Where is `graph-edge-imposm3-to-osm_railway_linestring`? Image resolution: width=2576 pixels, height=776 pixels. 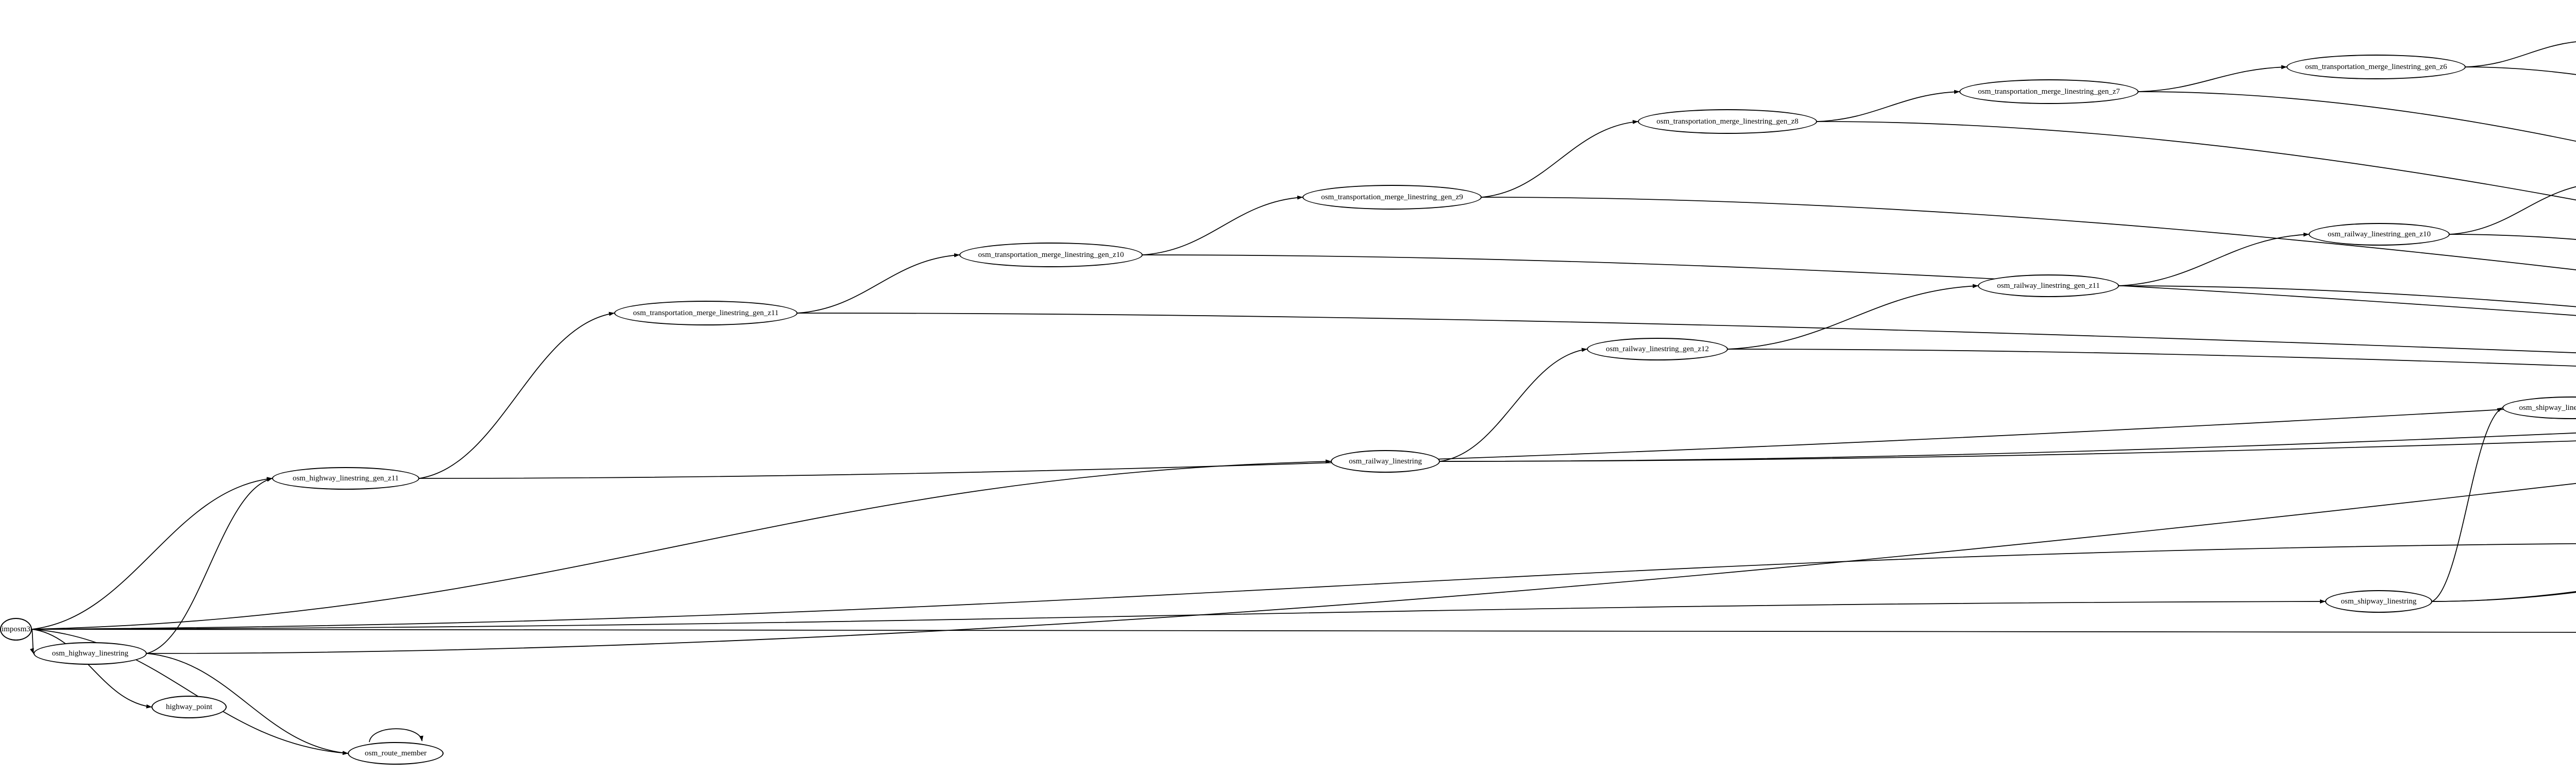 graph-edge-imposm3-to-osm_railway_linestring is located at coordinates (681, 544).